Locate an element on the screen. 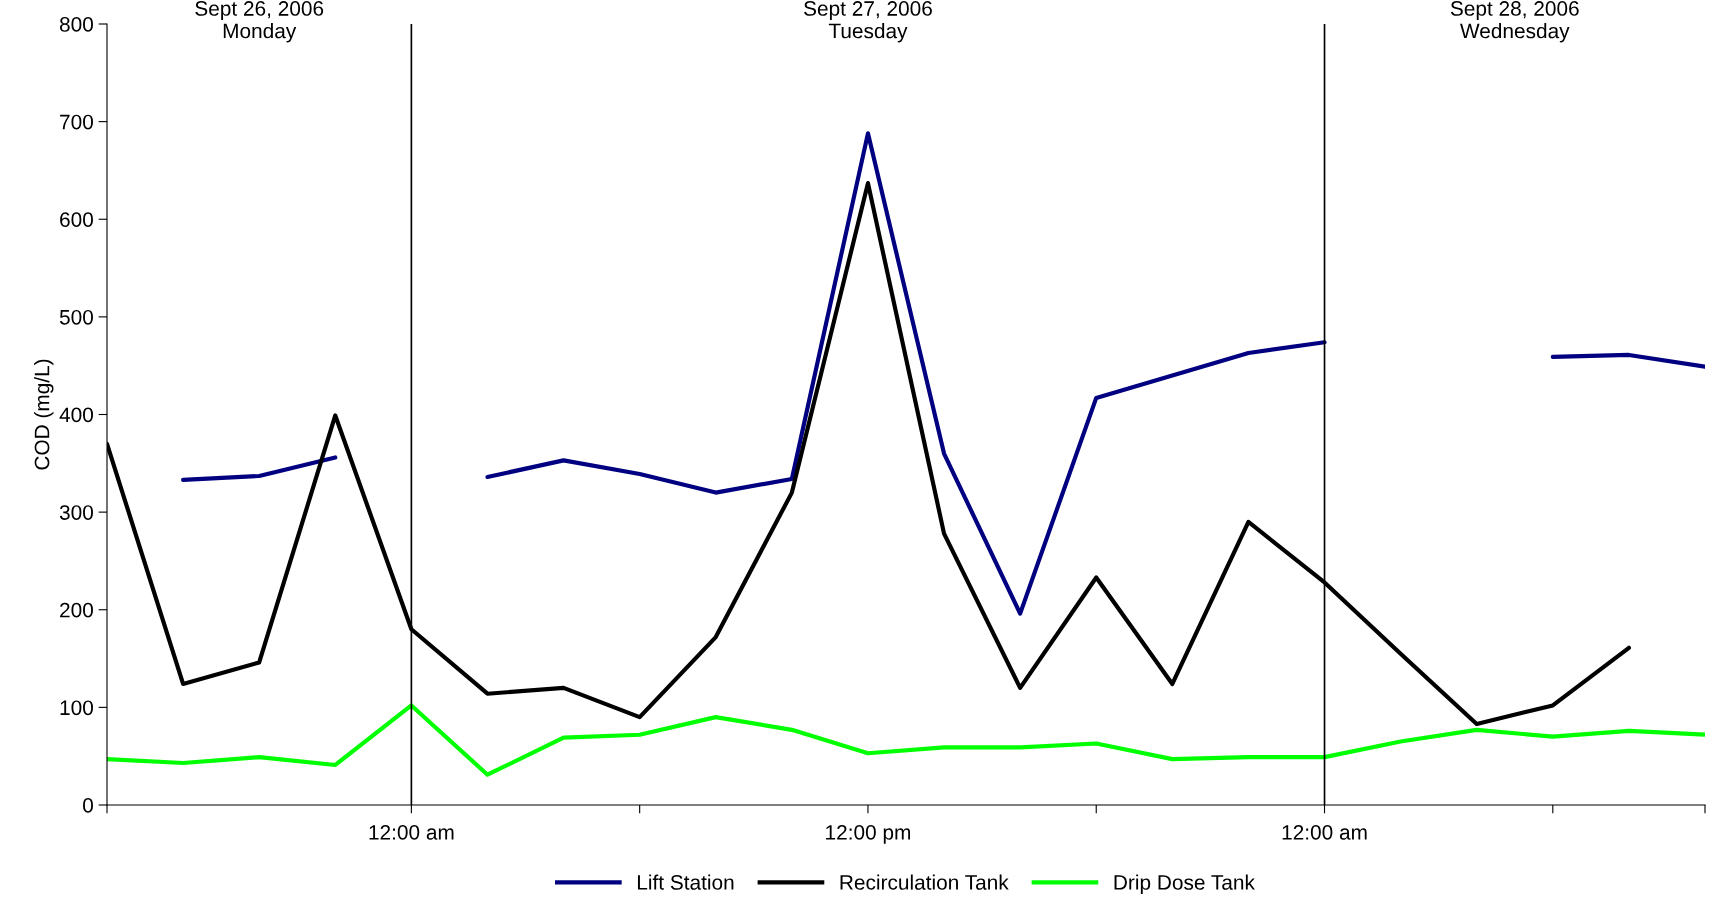 The width and height of the screenshot is (1718, 906). y-tick-label: 700 is located at coordinates (76, 122).